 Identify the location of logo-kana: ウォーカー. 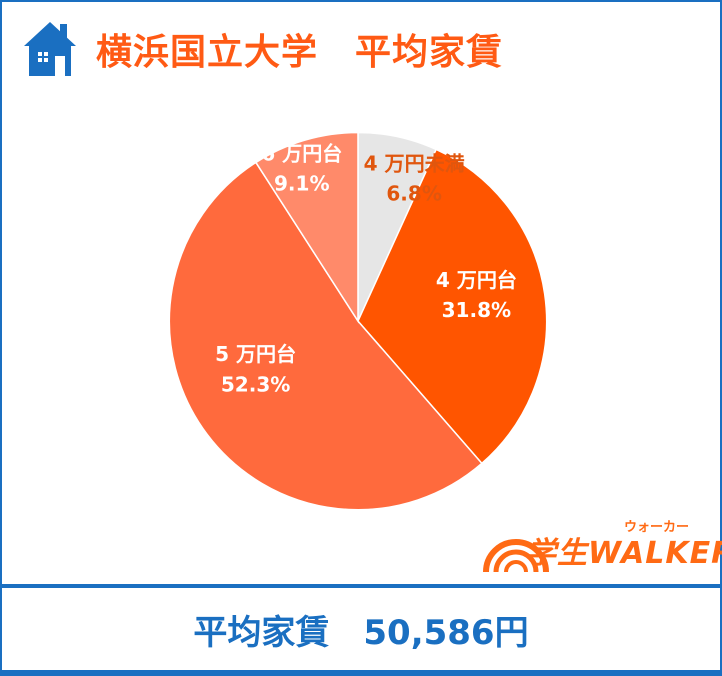
(657, 527).